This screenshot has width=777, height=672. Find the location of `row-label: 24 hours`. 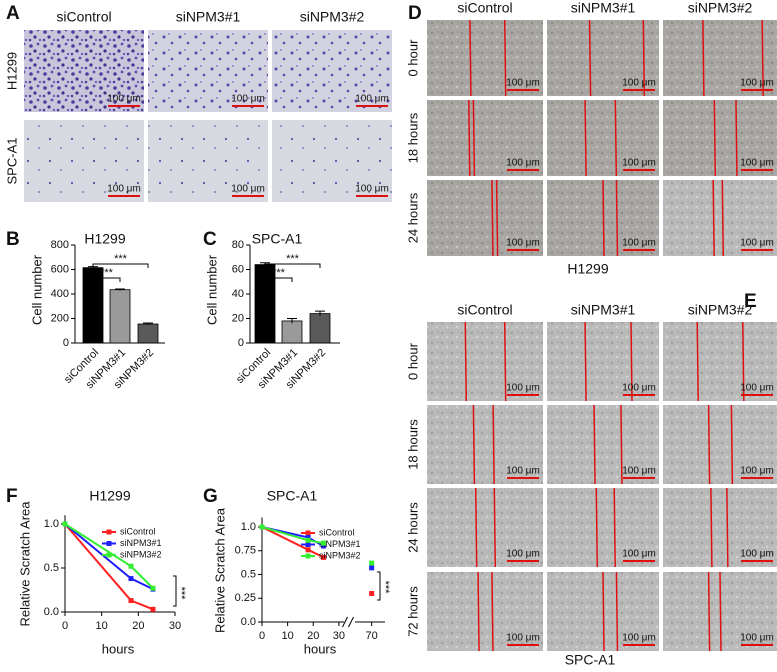

row-label: 24 hours is located at coordinates (412, 217).